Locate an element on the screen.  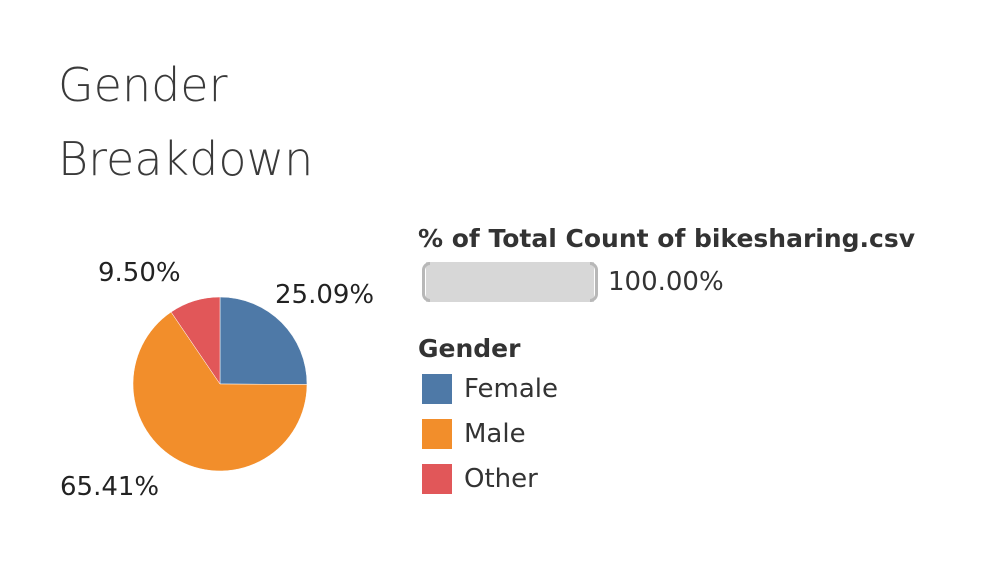
pie-chart is located at coordinates (220, 384).